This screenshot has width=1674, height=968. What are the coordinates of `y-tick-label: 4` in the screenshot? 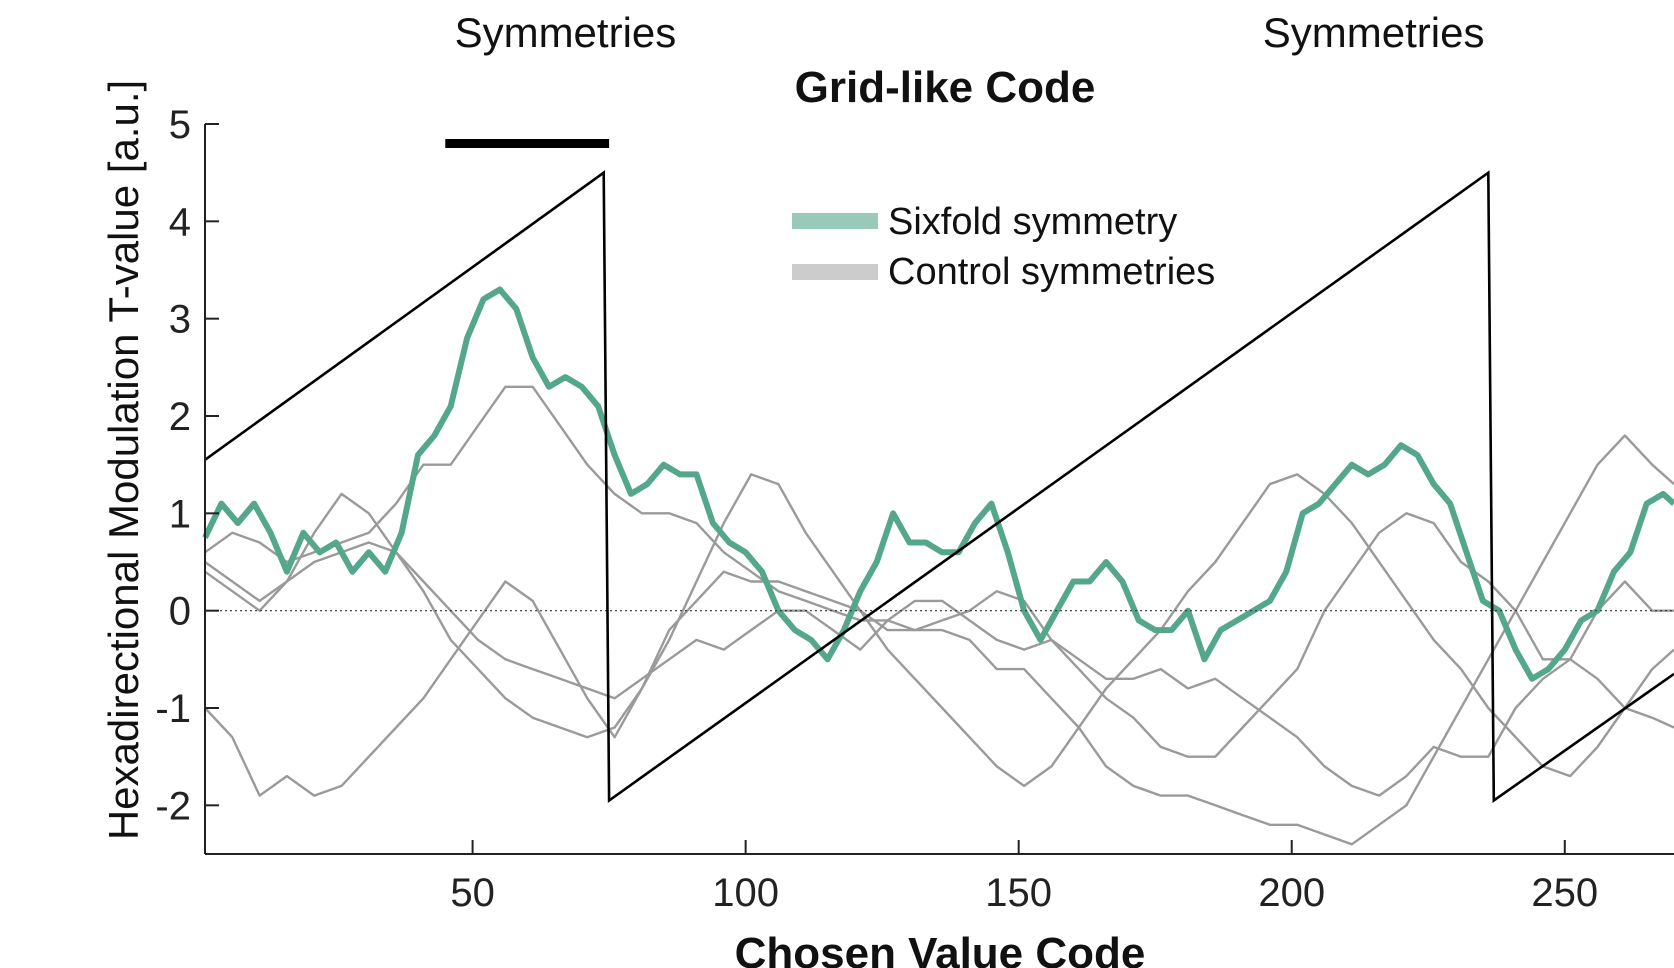 It's located at (180, 222).